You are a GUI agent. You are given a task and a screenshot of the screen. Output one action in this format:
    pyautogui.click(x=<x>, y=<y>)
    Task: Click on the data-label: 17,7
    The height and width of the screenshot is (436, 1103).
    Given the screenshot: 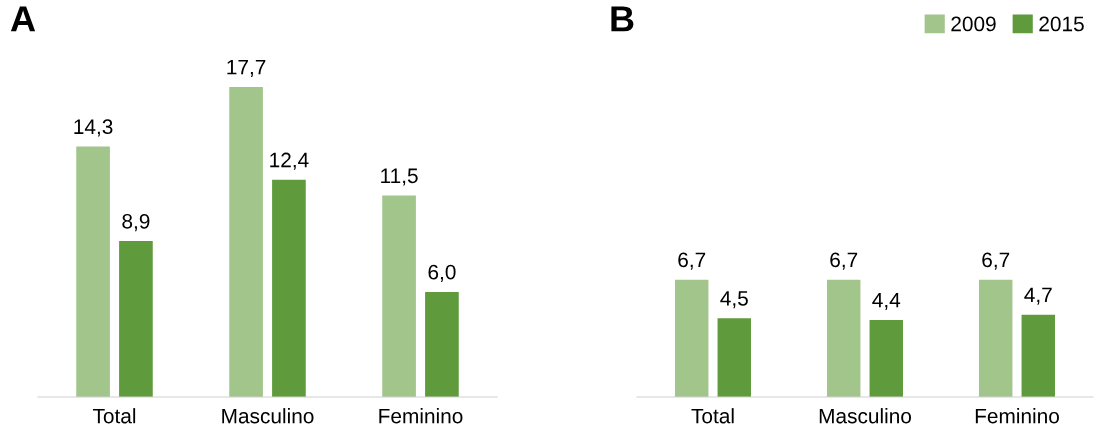 What is the action you would take?
    pyautogui.click(x=246, y=69)
    